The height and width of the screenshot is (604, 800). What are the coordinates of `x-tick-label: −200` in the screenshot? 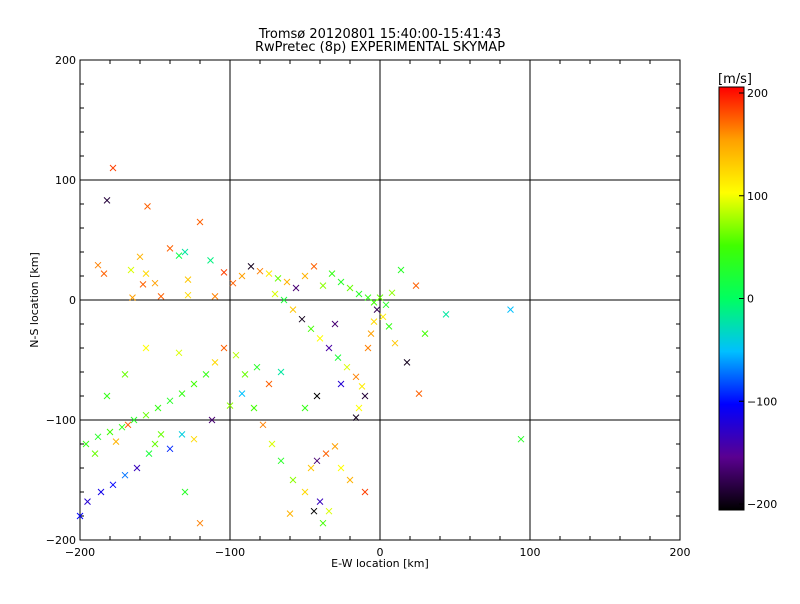 It's located at (80, 552).